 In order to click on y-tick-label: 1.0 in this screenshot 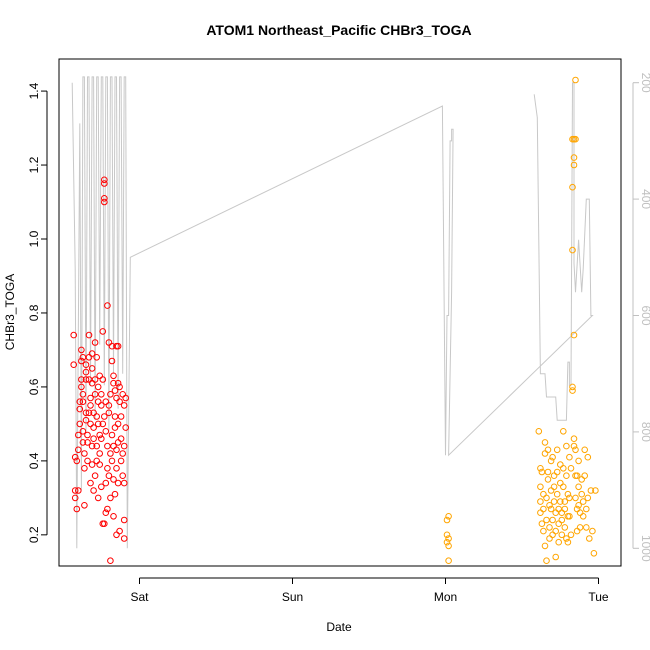, I will do `click(34, 238)`.